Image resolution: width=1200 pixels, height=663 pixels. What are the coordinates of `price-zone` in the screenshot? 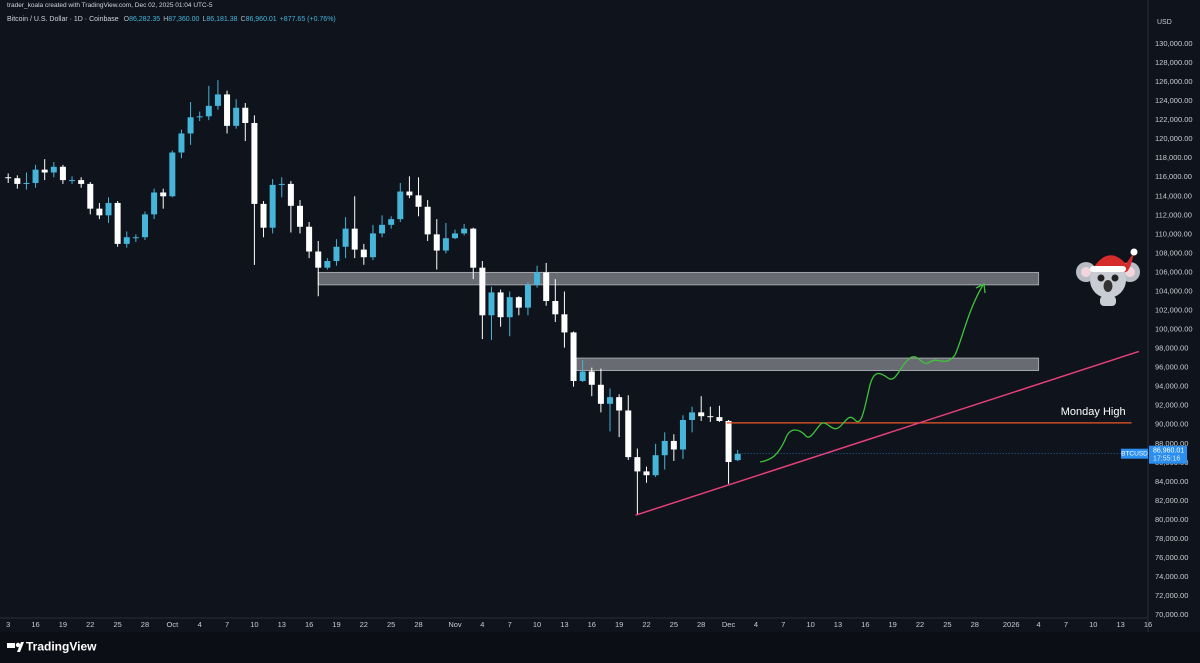 It's located at (807, 364).